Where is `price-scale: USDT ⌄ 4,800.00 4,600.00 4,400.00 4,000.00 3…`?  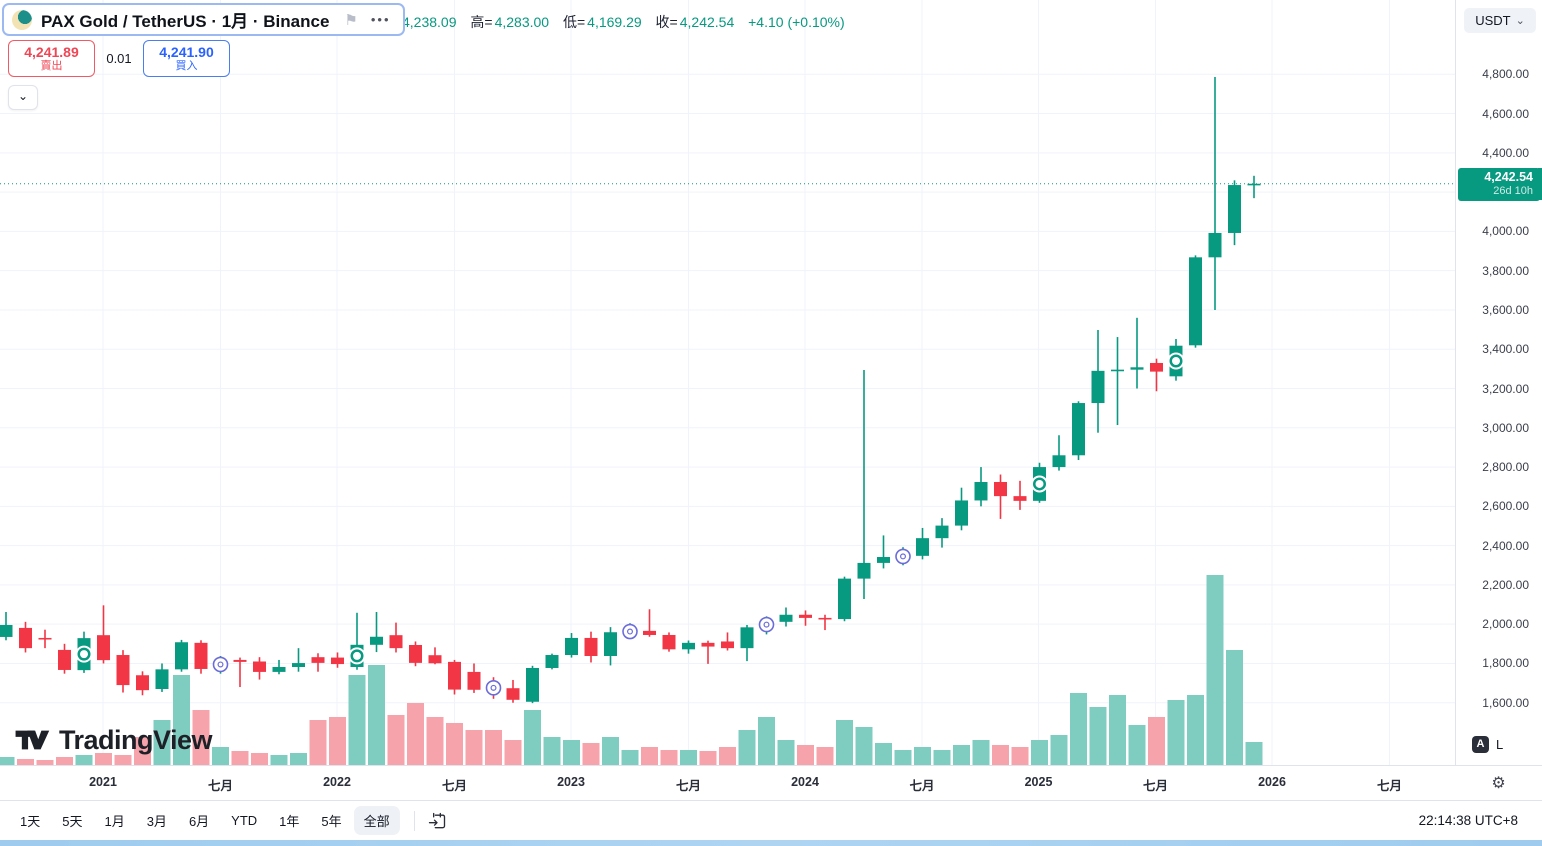 price-scale: USDT ⌄ 4,800.00 4,600.00 4,400.00 4,000.00 3… is located at coordinates (1498, 382).